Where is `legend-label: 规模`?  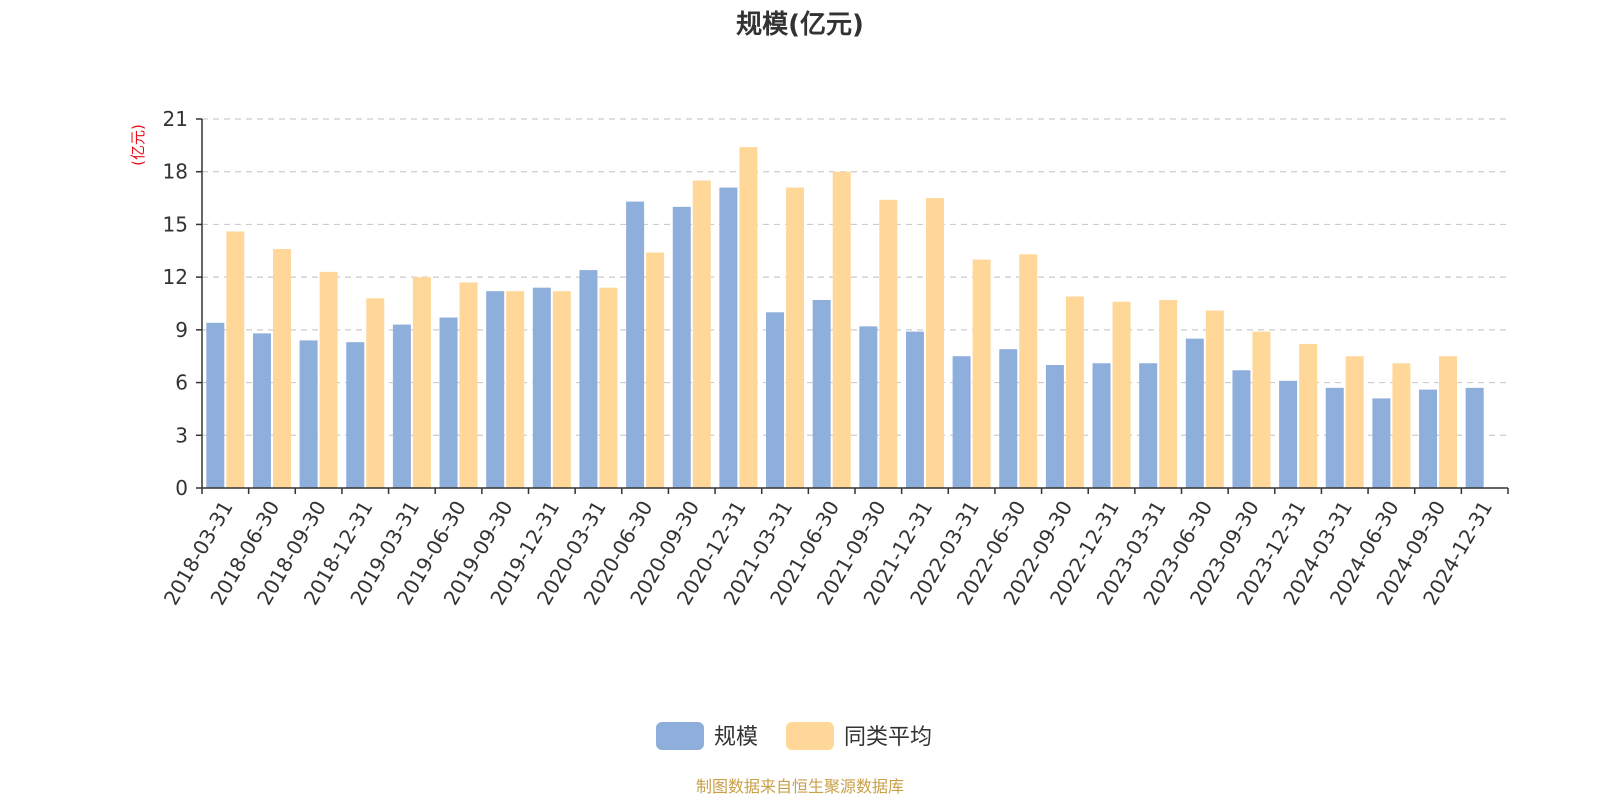
legend-label: 规模 is located at coordinates (736, 737).